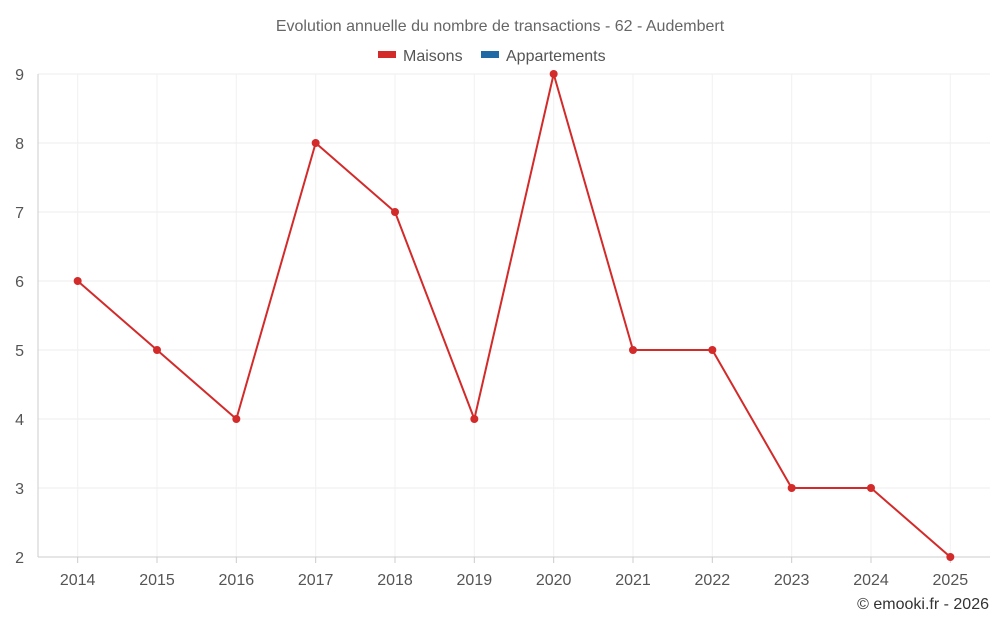 The height and width of the screenshot is (625, 1000). What do you see at coordinates (633, 580) in the screenshot?
I see `x-tick-label-2021: 2021` at bounding box center [633, 580].